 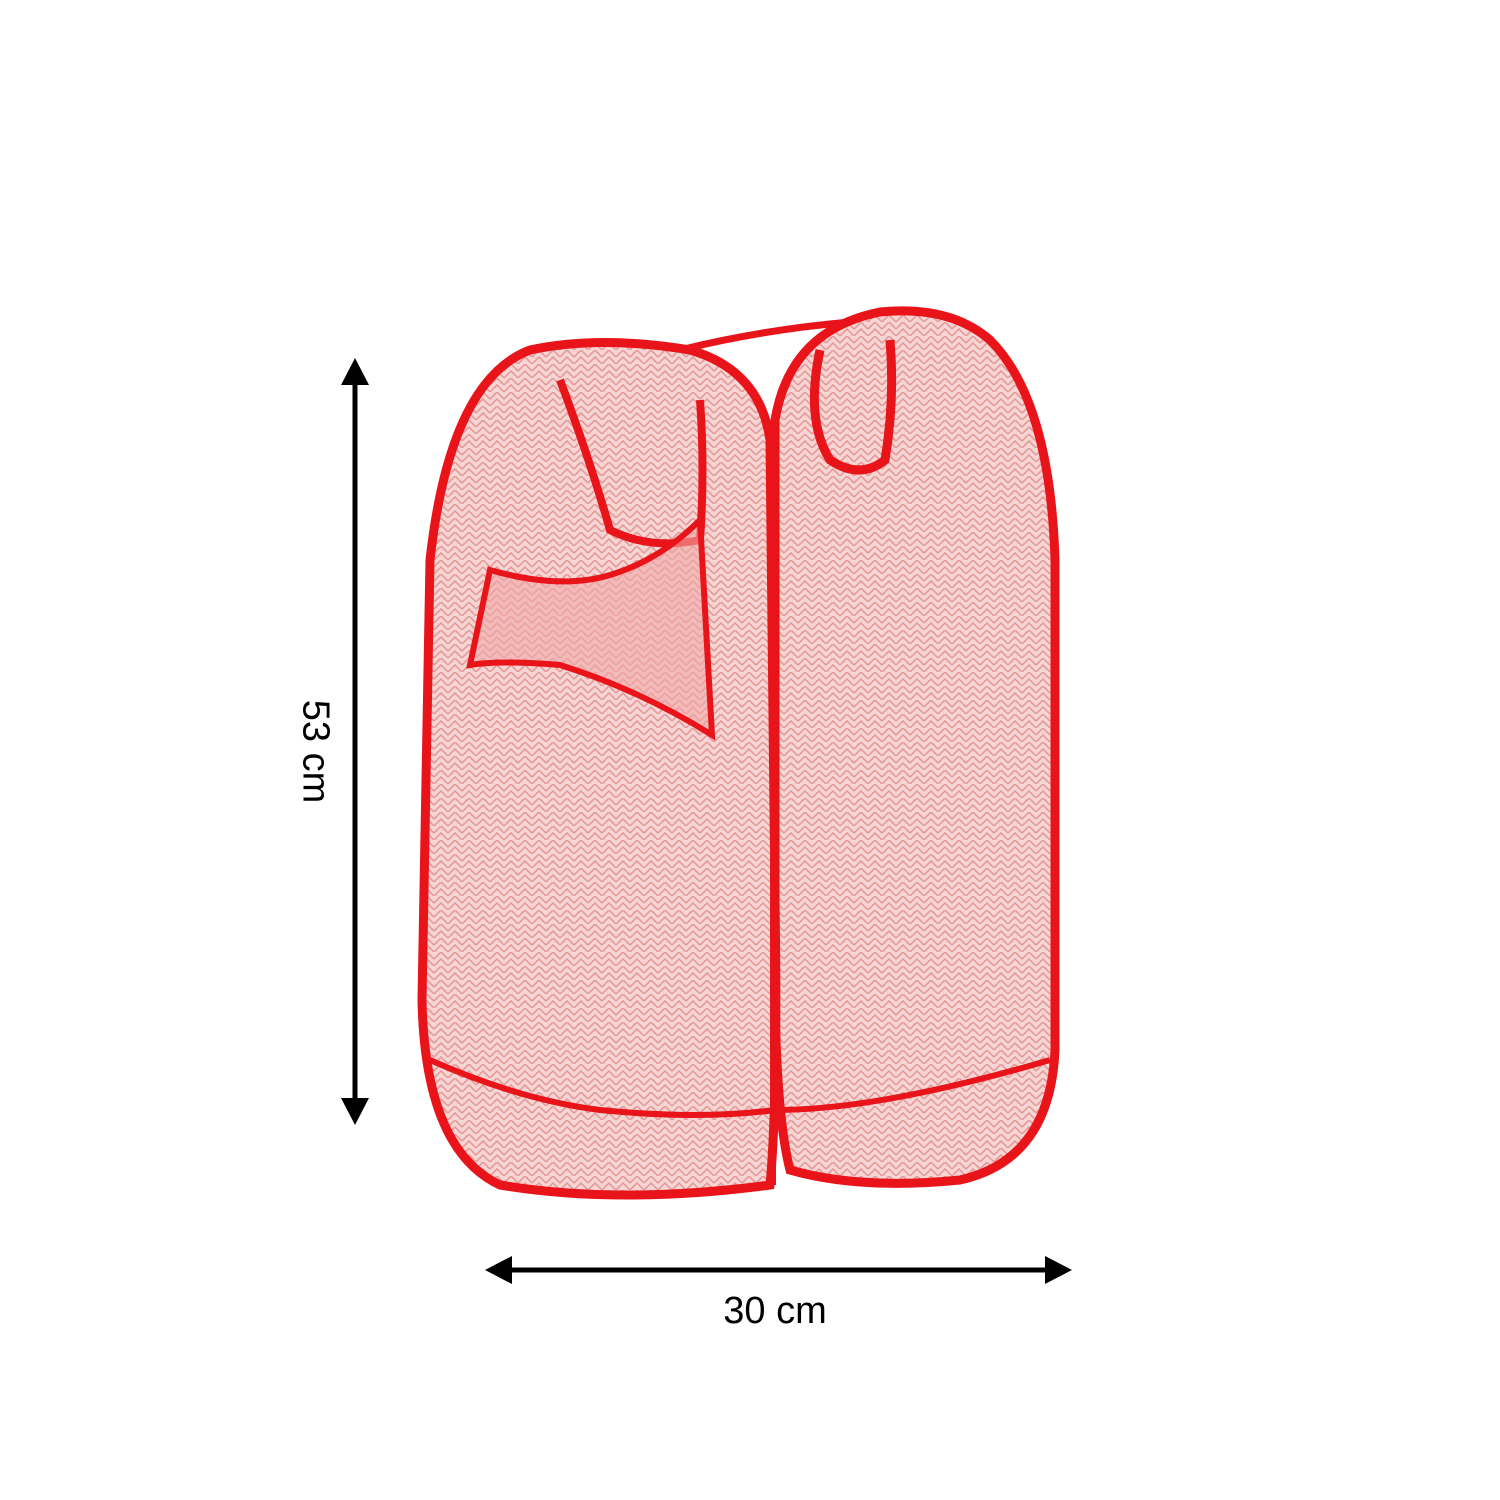 I want to click on hamper-right-panel, so click(x=915, y=747).